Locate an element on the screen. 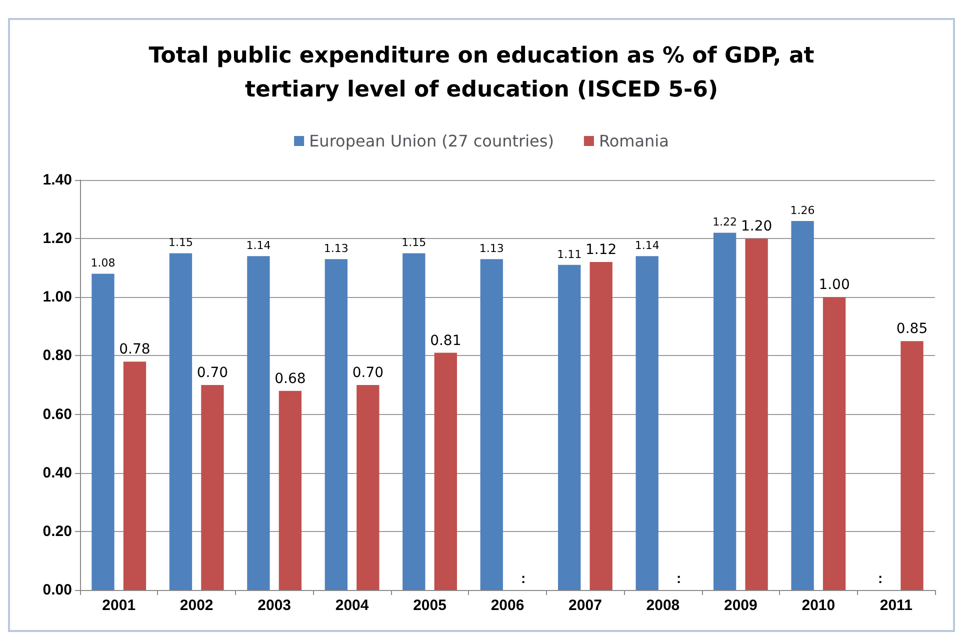 Image resolution: width=965 pixels, height=639 pixels. x-tick-label: 2007 is located at coordinates (585, 605).